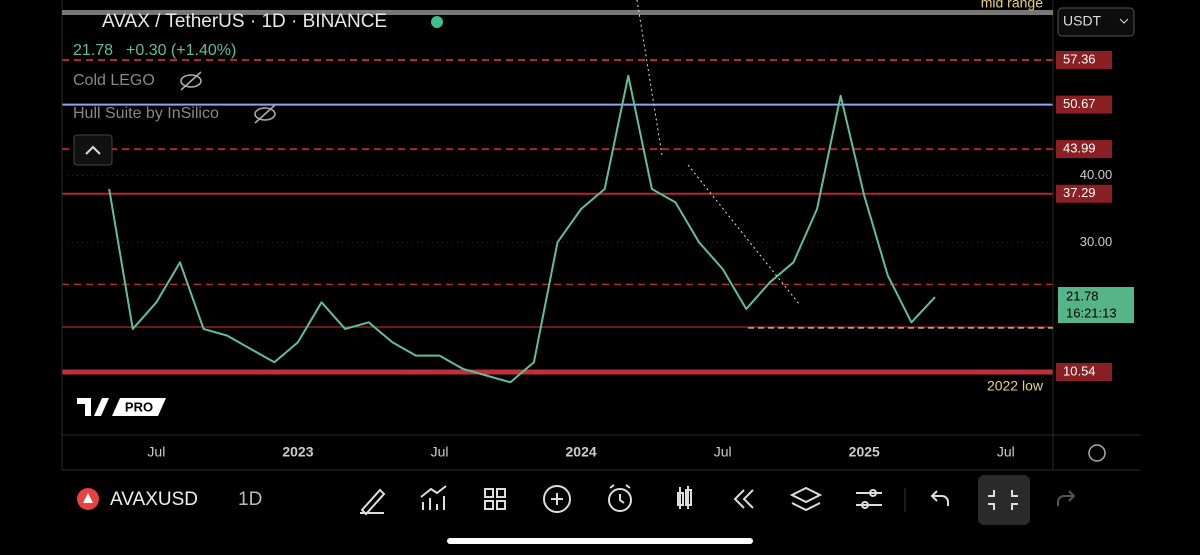 This screenshot has width=1200, height=555. What do you see at coordinates (250, 499) in the screenshot?
I see `interval: 1D` at bounding box center [250, 499].